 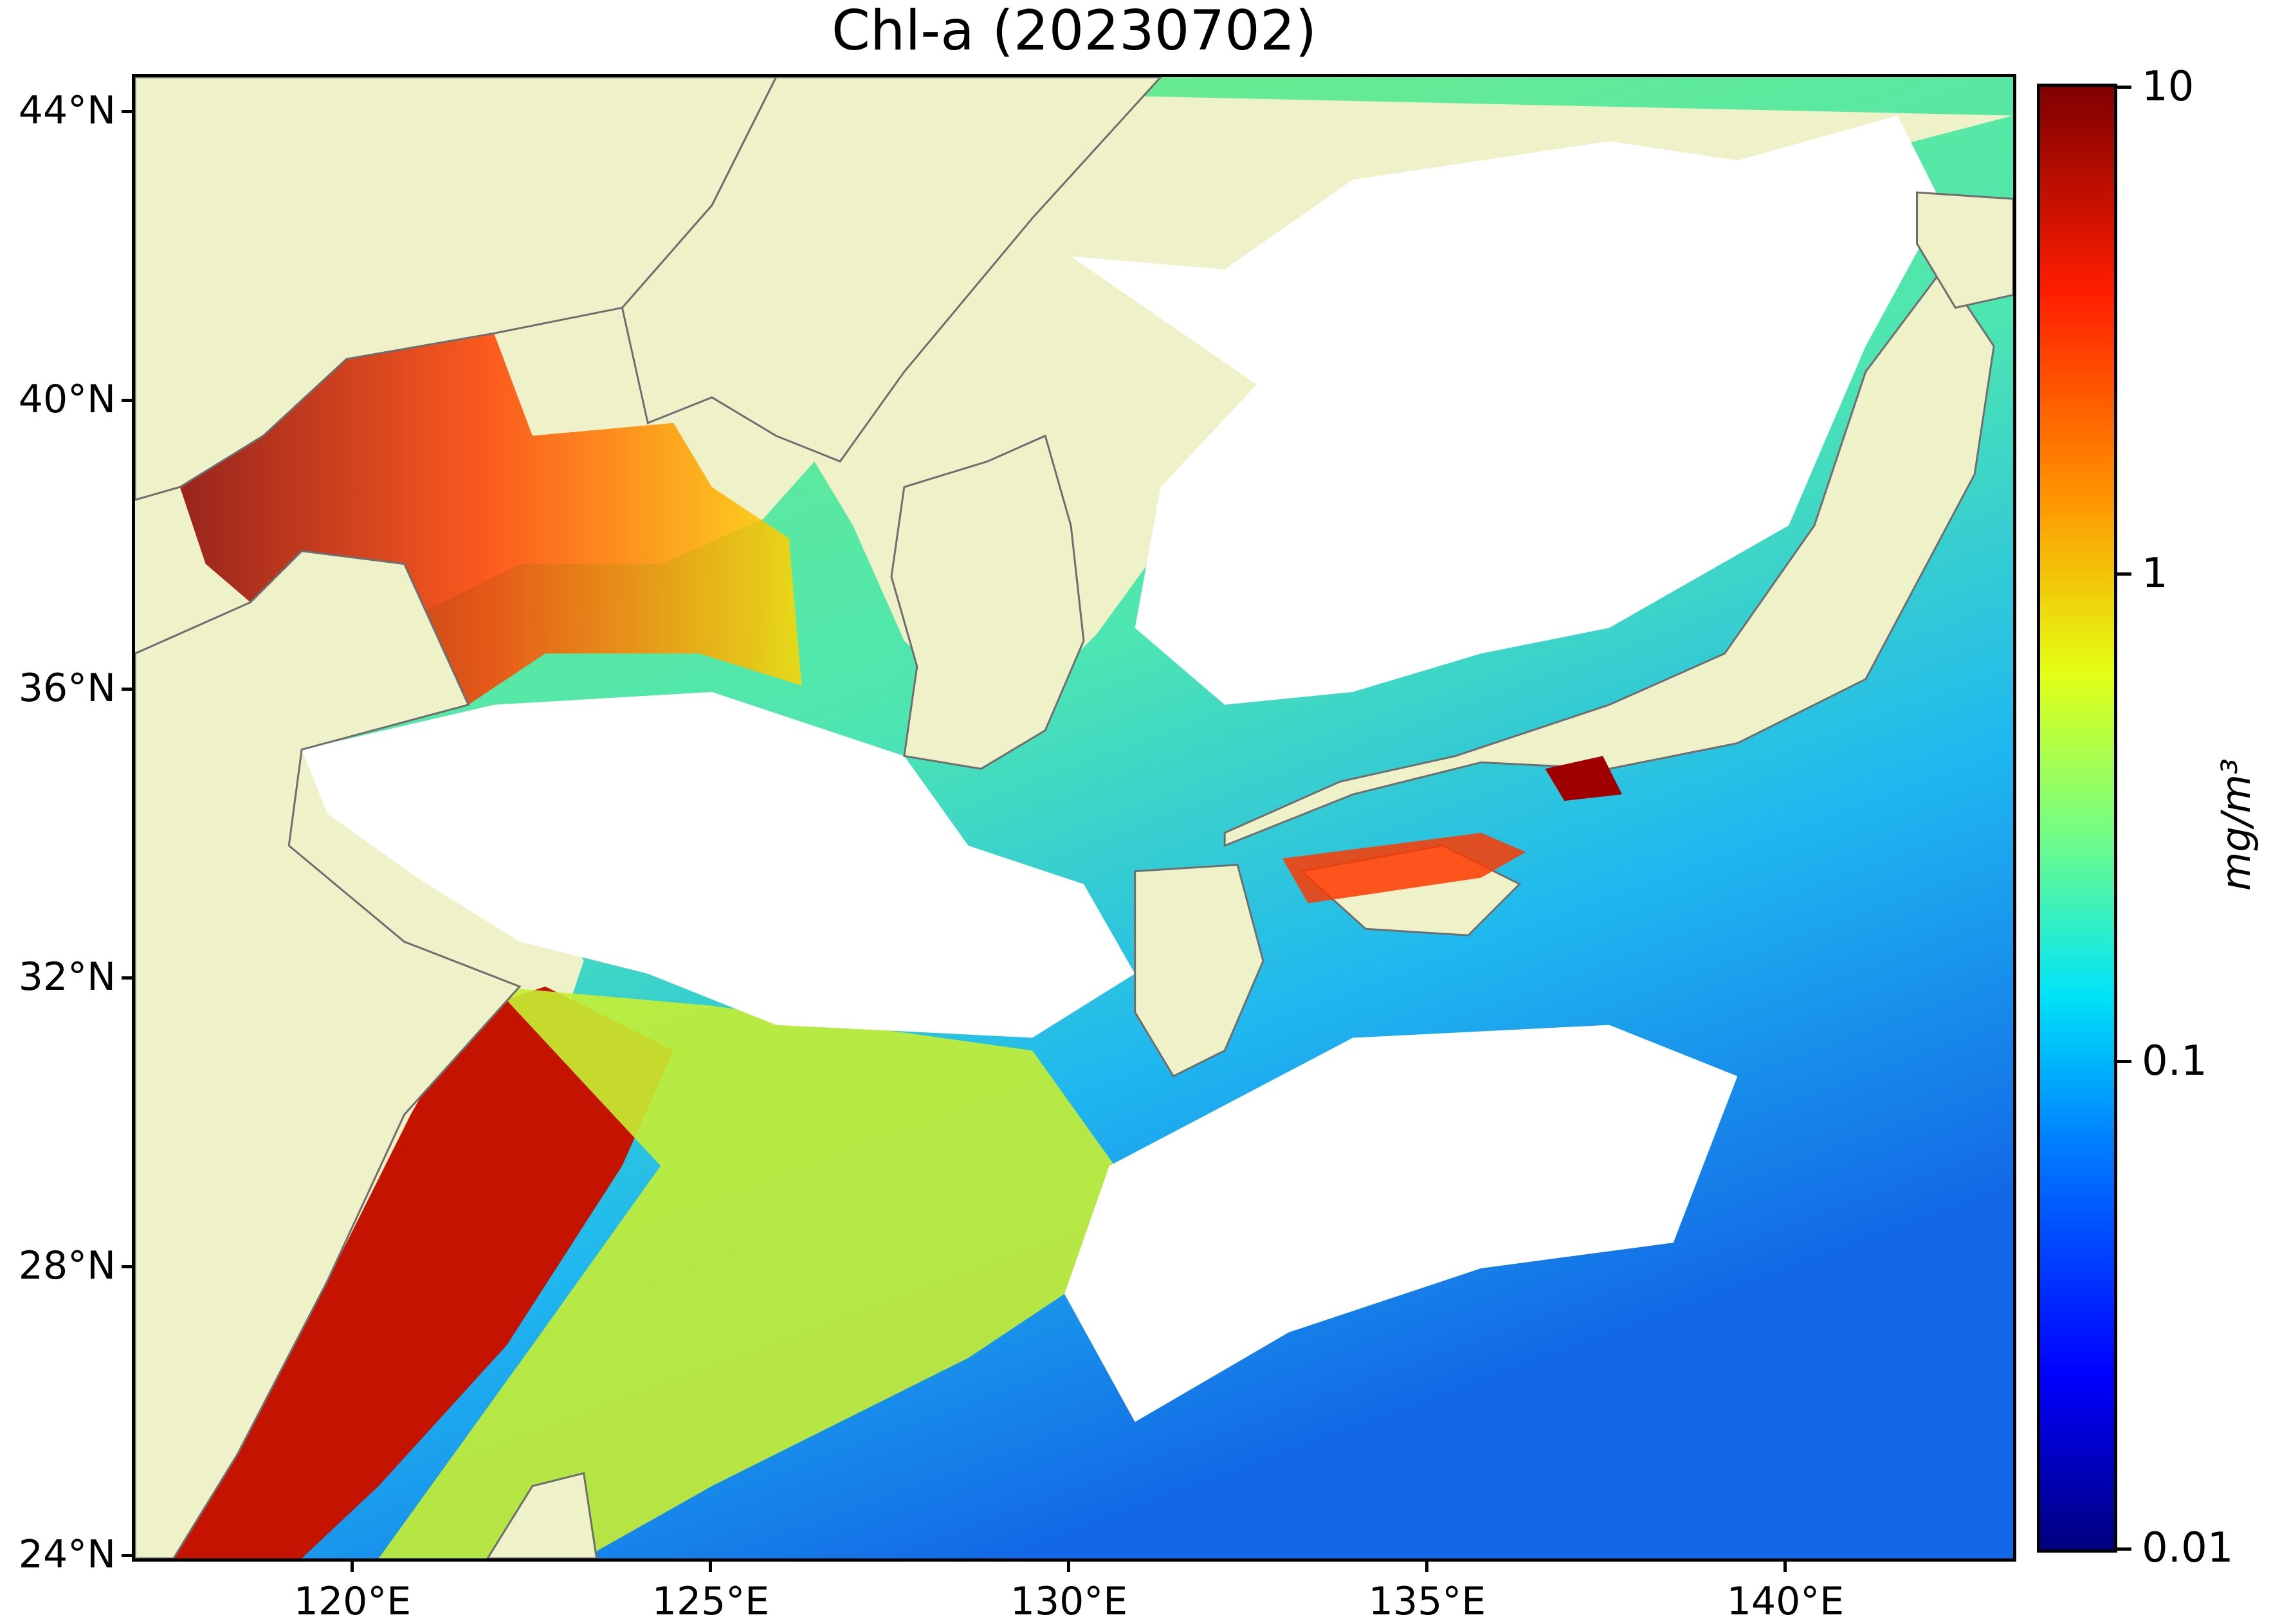 I want to click on hokkaido-land, so click(x=1965, y=250).